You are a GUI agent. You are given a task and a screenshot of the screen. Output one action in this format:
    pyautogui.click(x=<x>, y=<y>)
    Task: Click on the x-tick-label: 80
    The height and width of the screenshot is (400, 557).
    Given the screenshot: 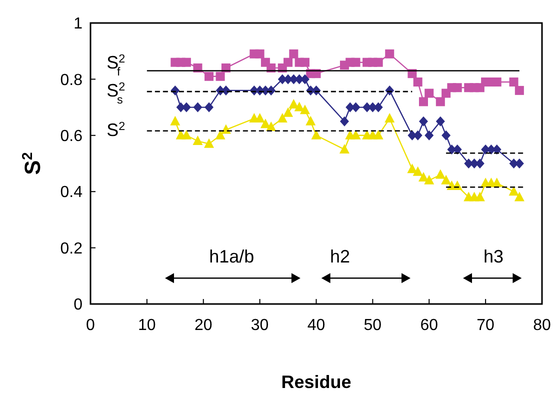 What is the action you would take?
    pyautogui.click(x=542, y=325)
    